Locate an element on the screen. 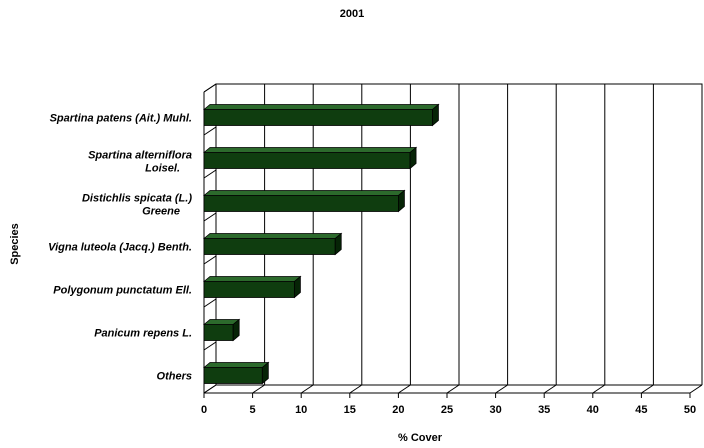  y-category-label: Others is located at coordinates (174, 377).